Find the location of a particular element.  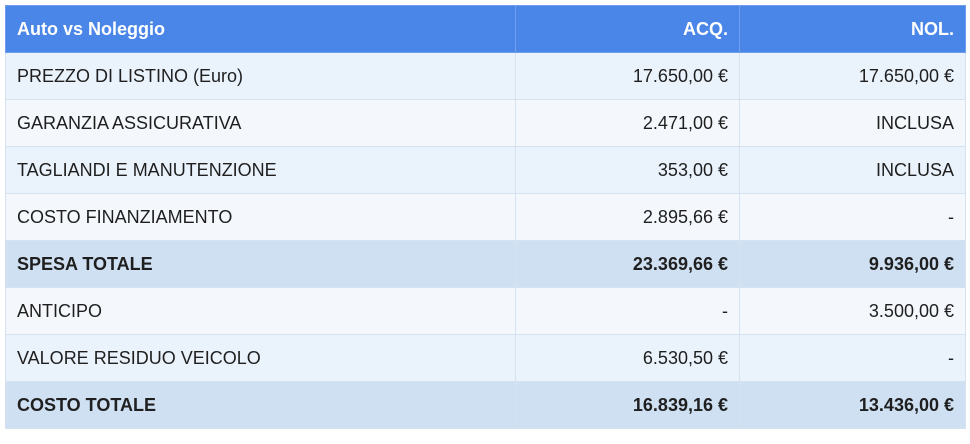

acquisto-value: 2.471,00 € is located at coordinates (627, 123).